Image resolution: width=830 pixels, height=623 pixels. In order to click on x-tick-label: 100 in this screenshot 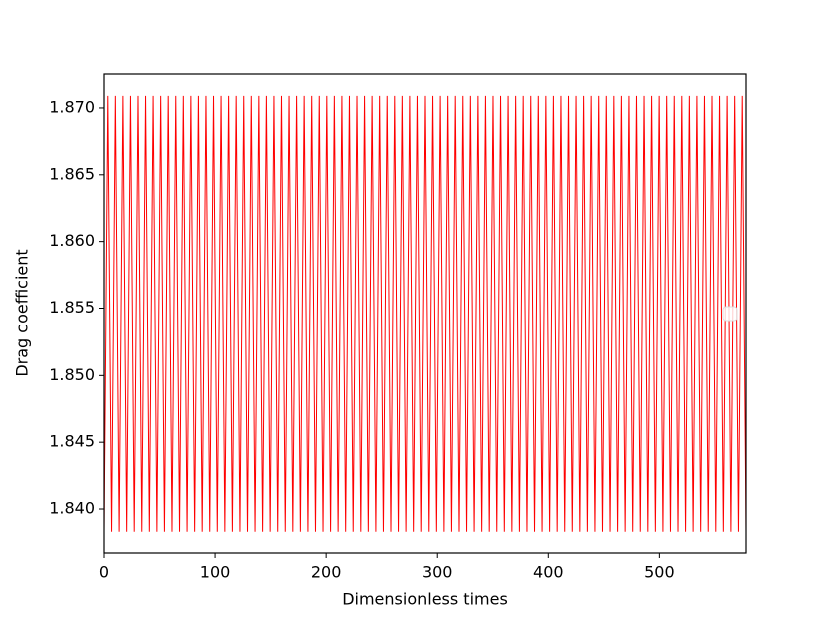, I will do `click(215, 572)`.